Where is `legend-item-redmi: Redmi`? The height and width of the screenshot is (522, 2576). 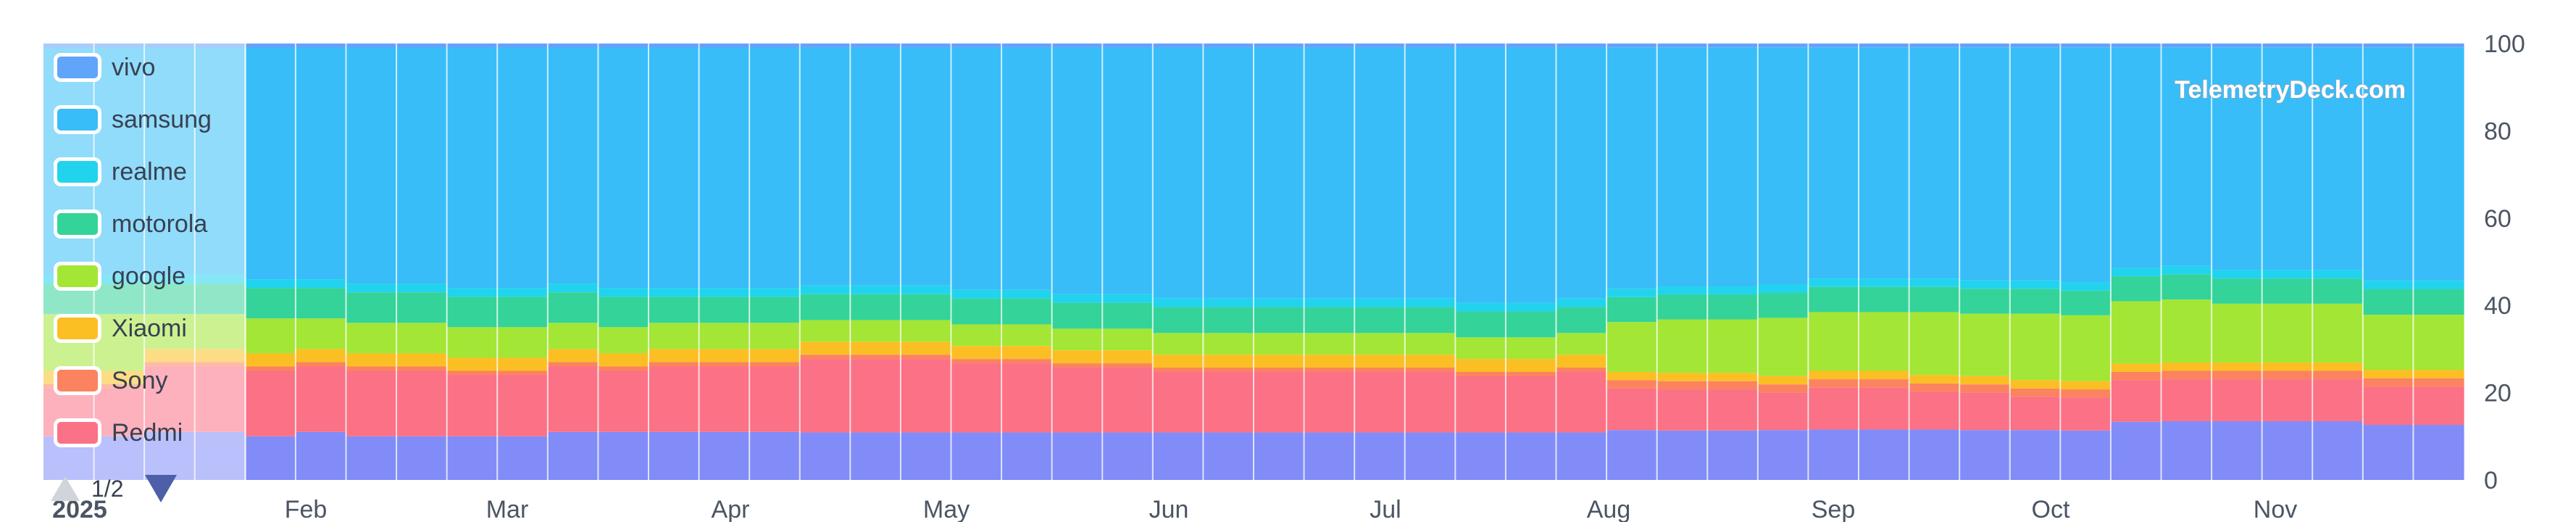
legend-item-redmi: Redmi is located at coordinates (118, 433).